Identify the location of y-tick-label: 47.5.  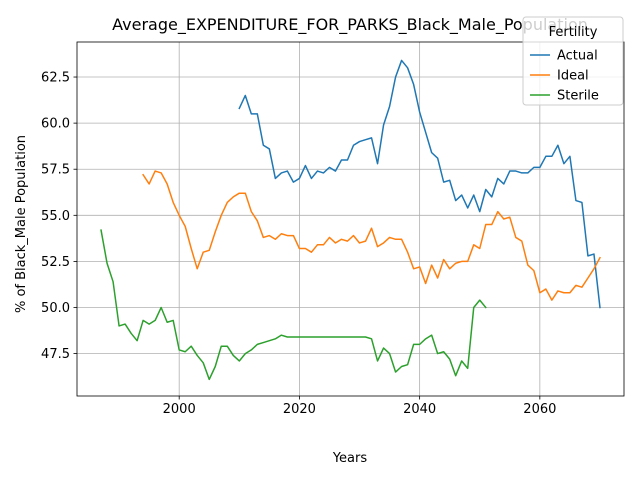
(55, 354).